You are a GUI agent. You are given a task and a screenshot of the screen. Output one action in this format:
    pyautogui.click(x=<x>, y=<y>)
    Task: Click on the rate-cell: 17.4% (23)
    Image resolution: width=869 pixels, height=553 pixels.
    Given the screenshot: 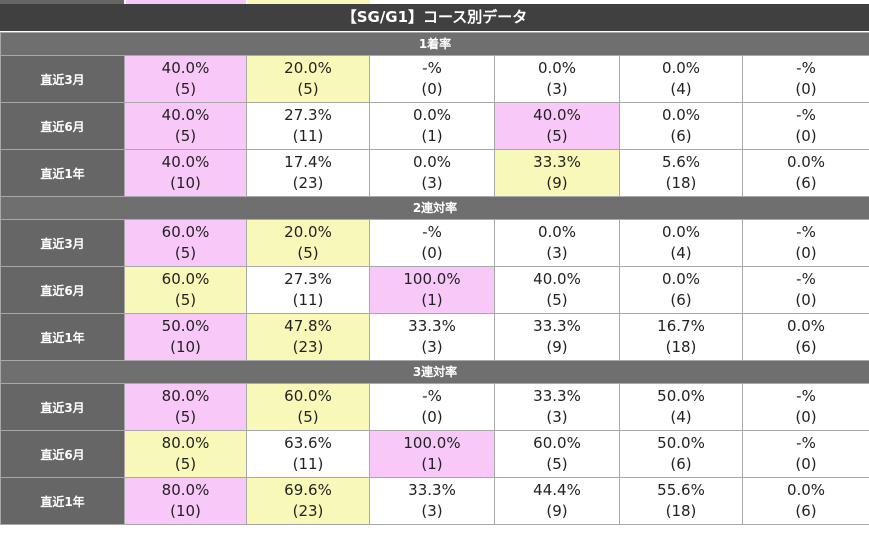 What is the action you would take?
    pyautogui.click(x=308, y=173)
    